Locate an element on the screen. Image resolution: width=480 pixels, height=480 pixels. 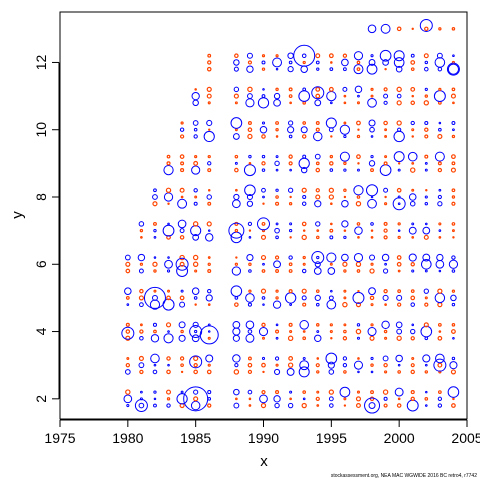
y-tick-label: 10 is located at coordinates (41, 130).